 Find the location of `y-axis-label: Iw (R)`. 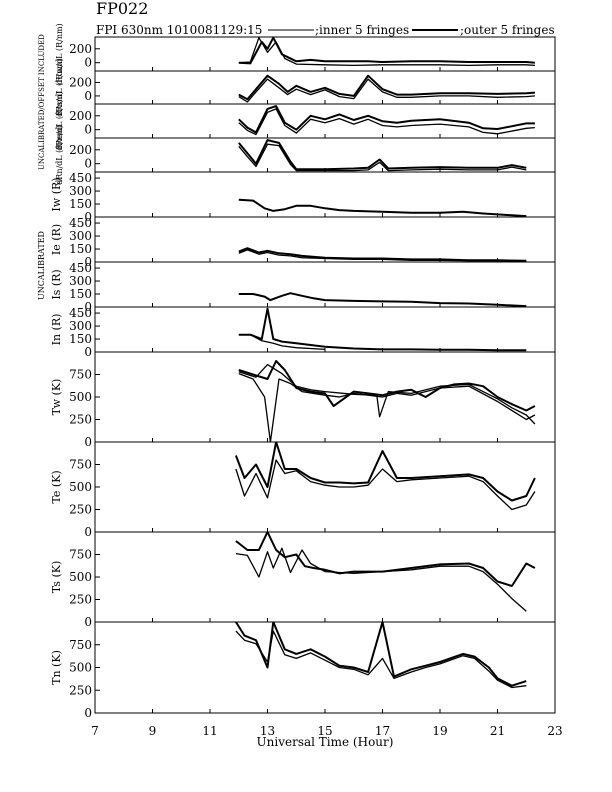

y-axis-label: Iw (R) is located at coordinates (56, 194).